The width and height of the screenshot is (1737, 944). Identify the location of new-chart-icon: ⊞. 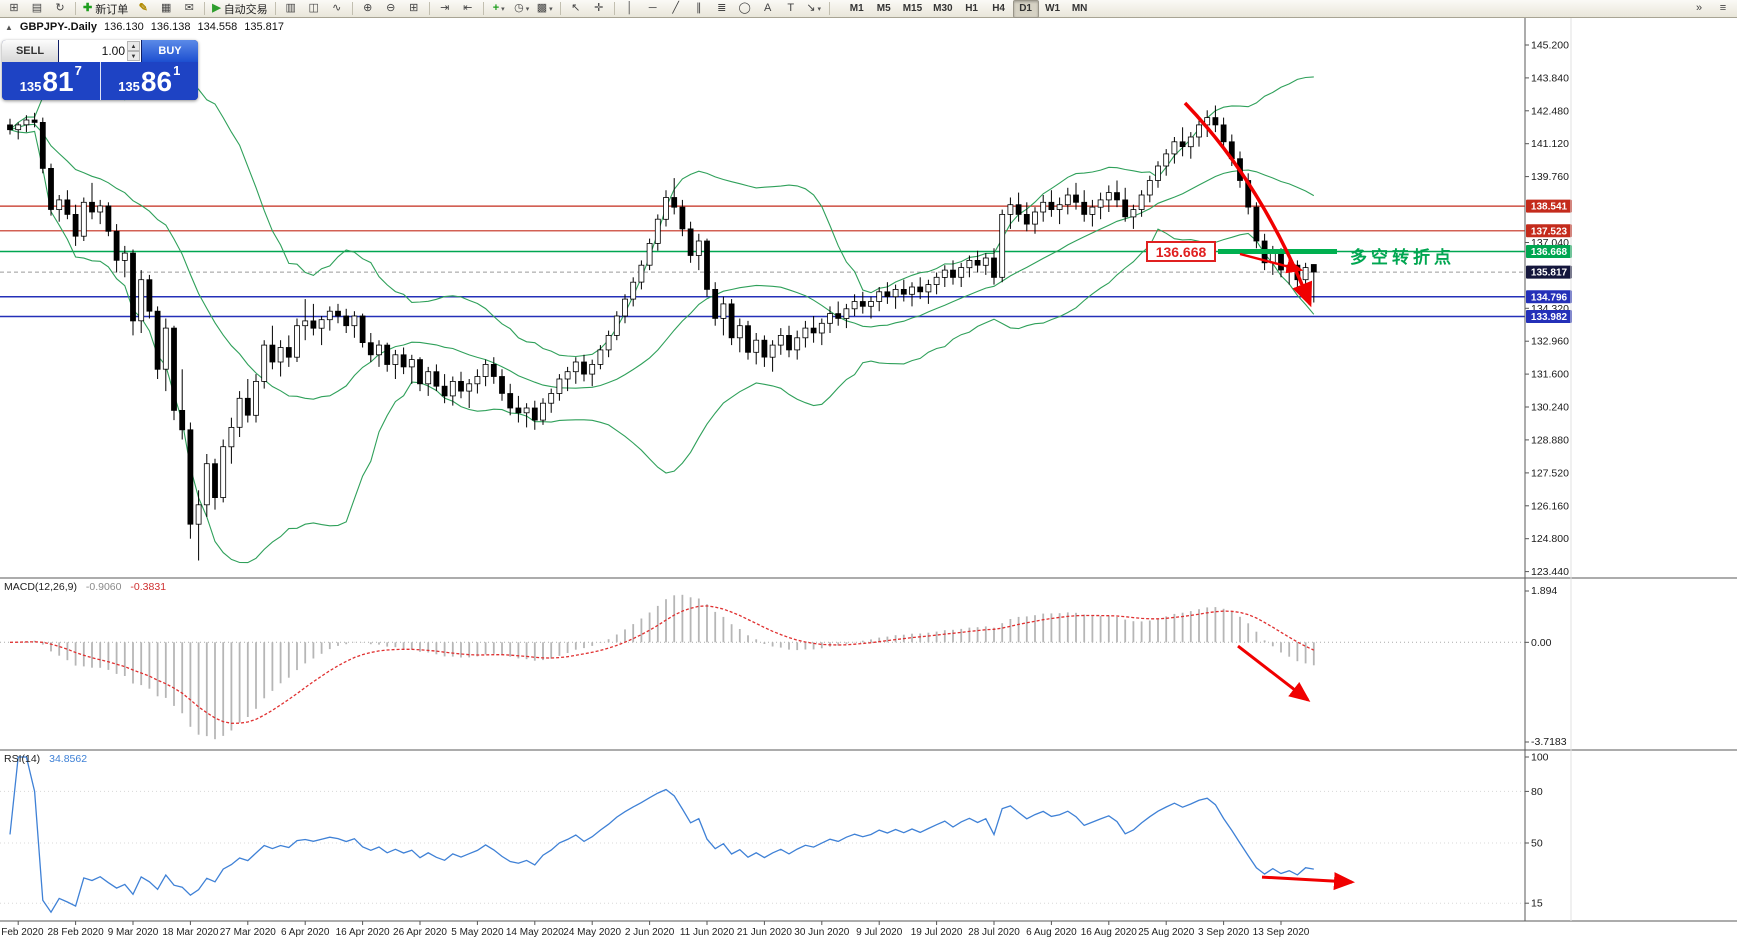
(14, 9).